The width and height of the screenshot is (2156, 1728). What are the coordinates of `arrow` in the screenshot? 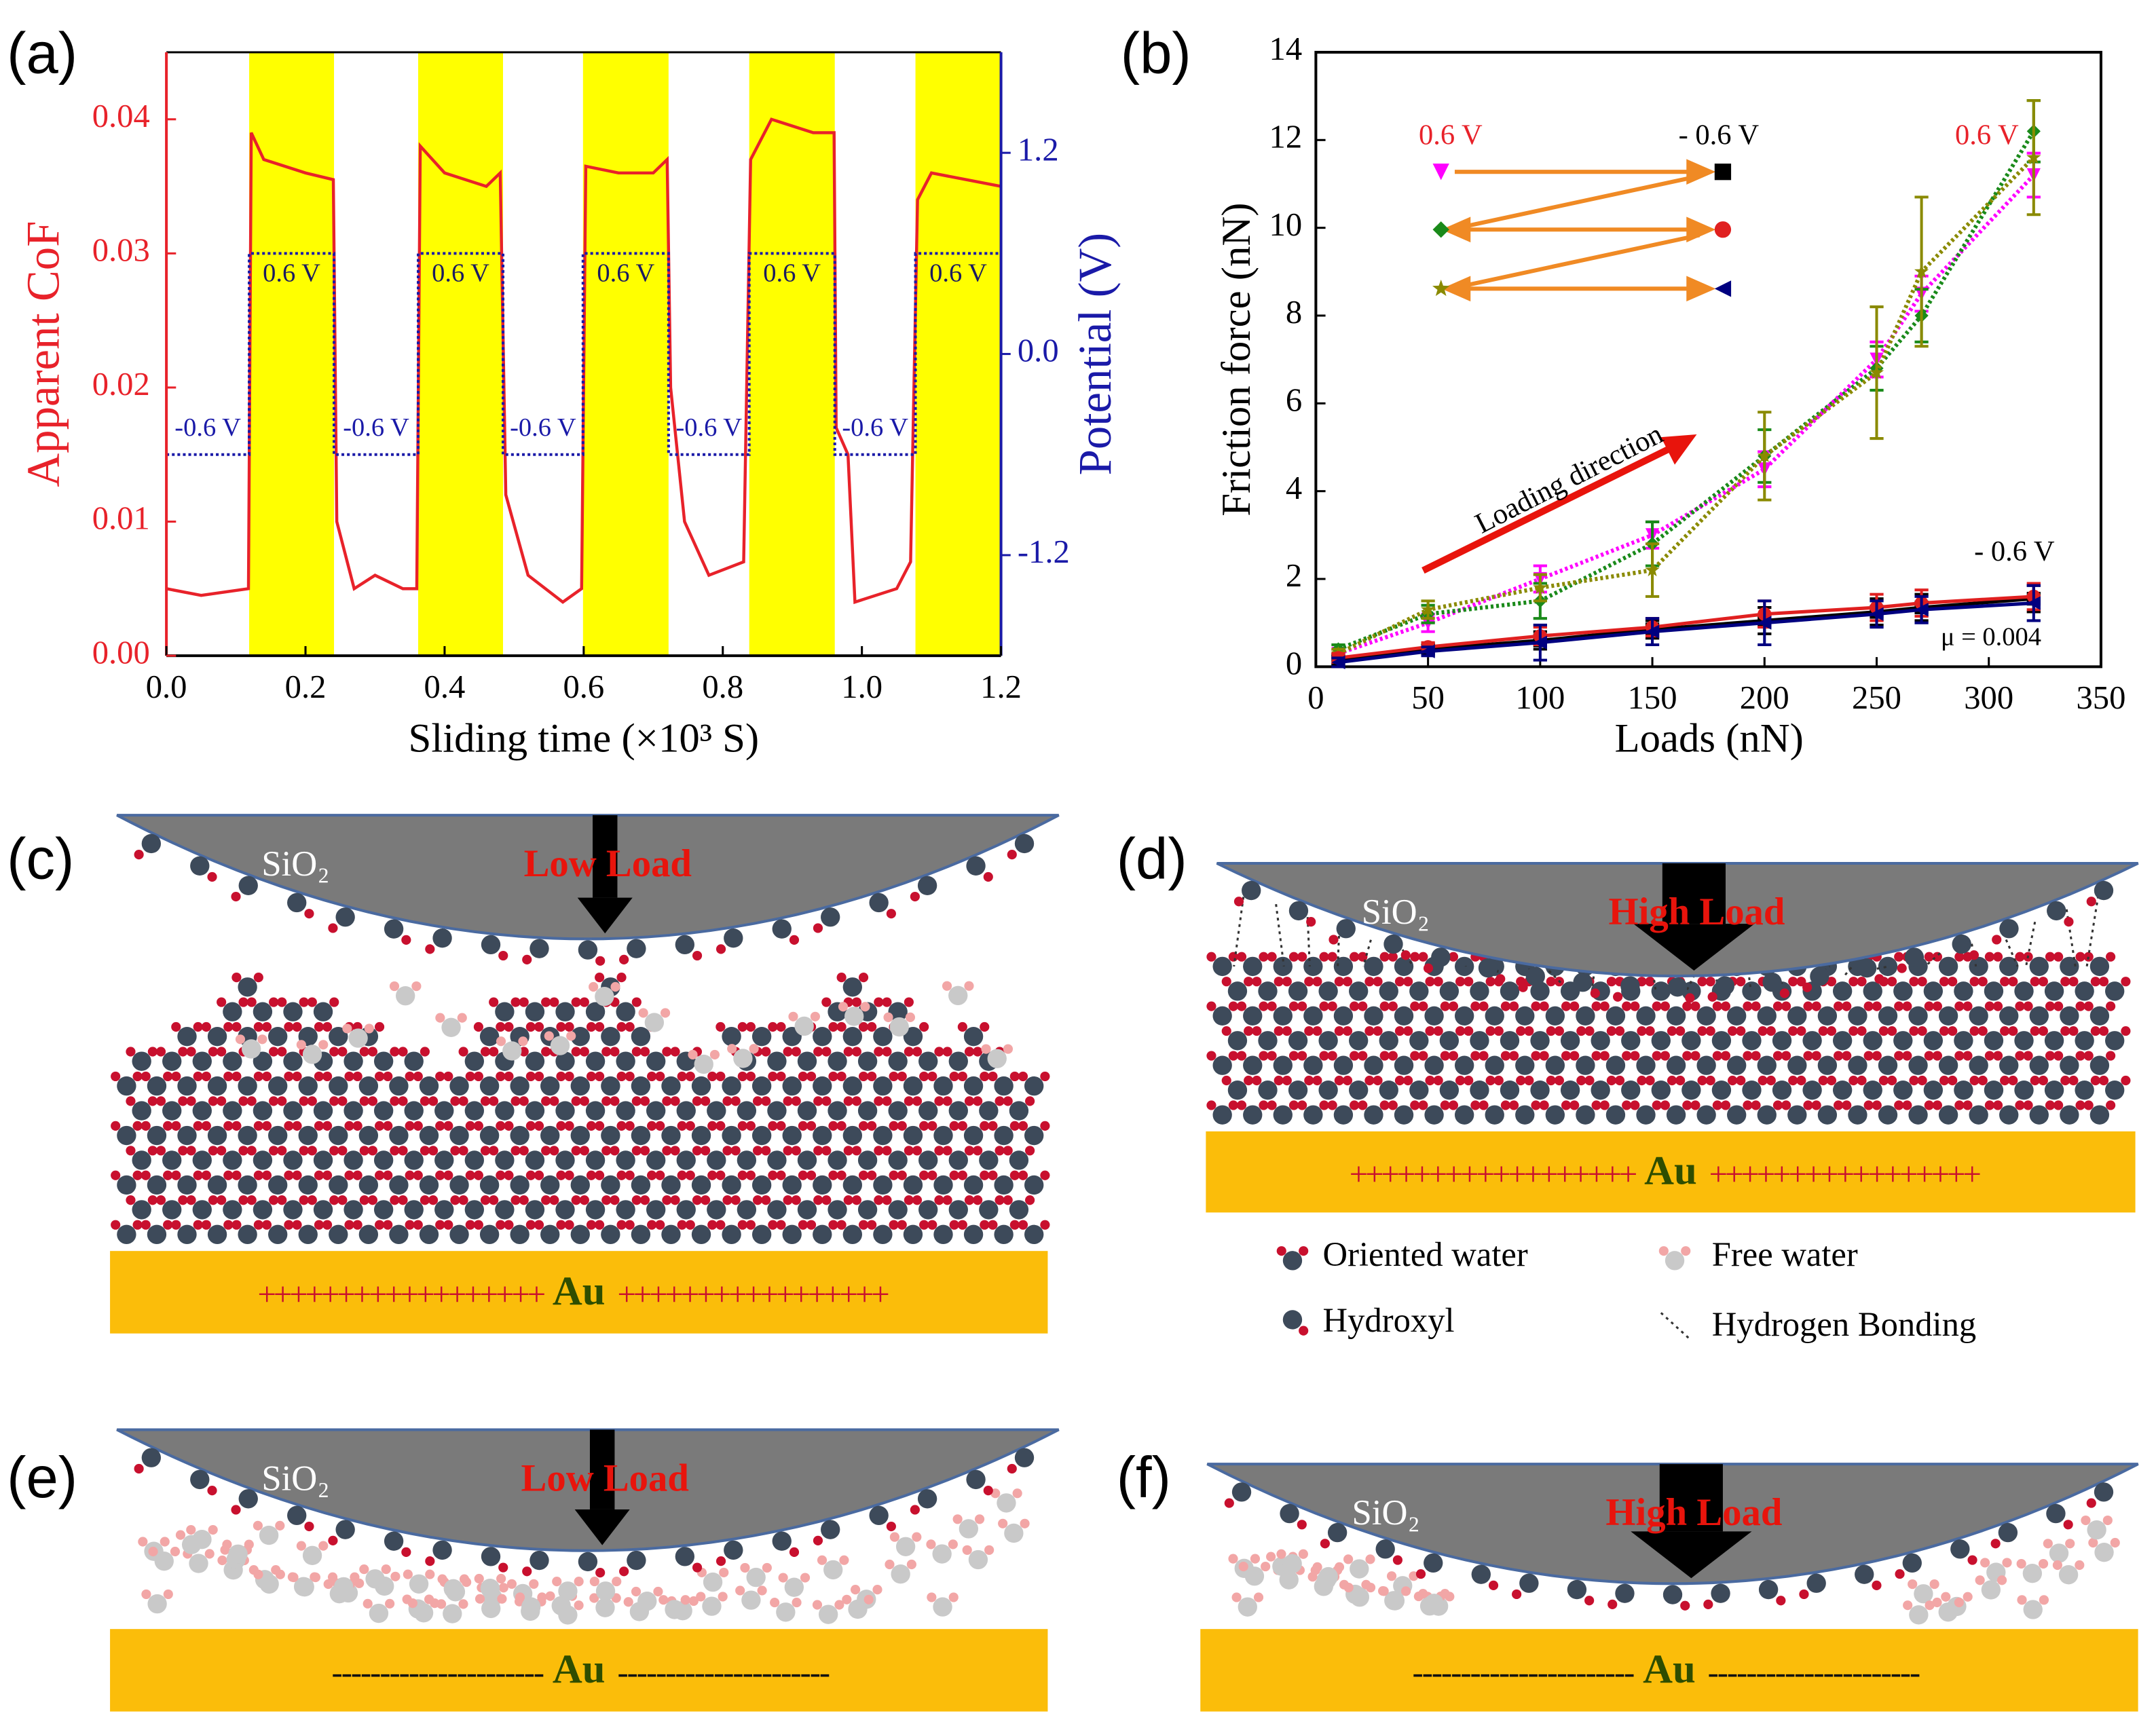 It's located at (1581, 260).